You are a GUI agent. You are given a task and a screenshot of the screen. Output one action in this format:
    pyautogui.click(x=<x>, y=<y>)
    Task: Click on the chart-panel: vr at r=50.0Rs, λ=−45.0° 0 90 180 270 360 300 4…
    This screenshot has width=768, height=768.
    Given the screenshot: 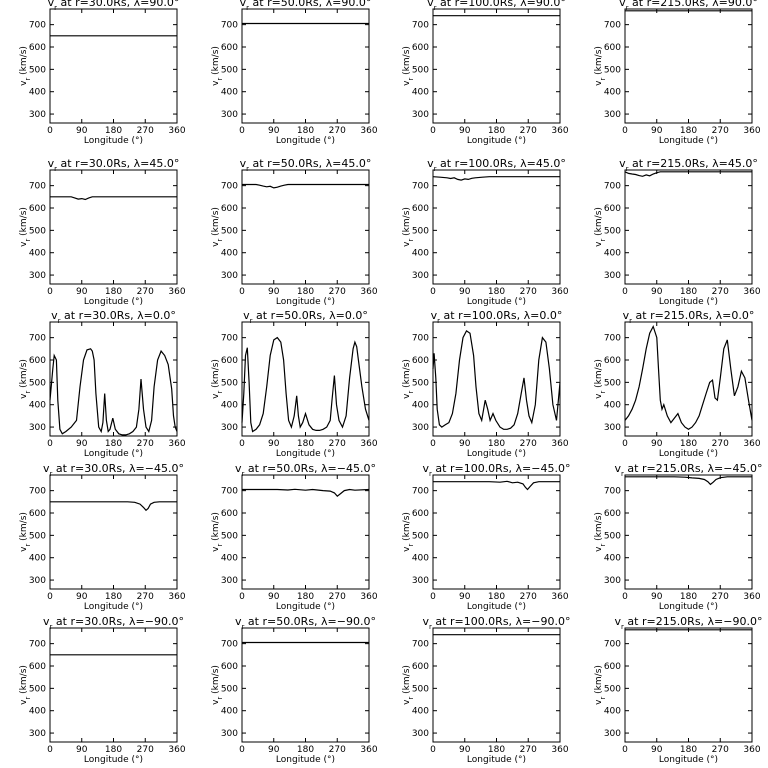 What is the action you would take?
    pyautogui.click(x=294, y=537)
    